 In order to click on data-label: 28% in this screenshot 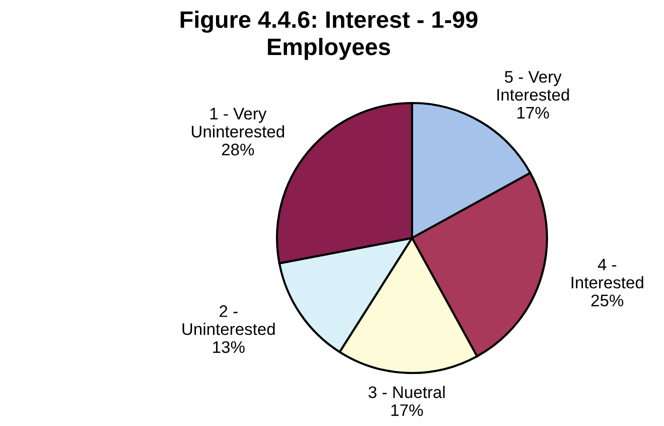, I will do `click(238, 150)`.